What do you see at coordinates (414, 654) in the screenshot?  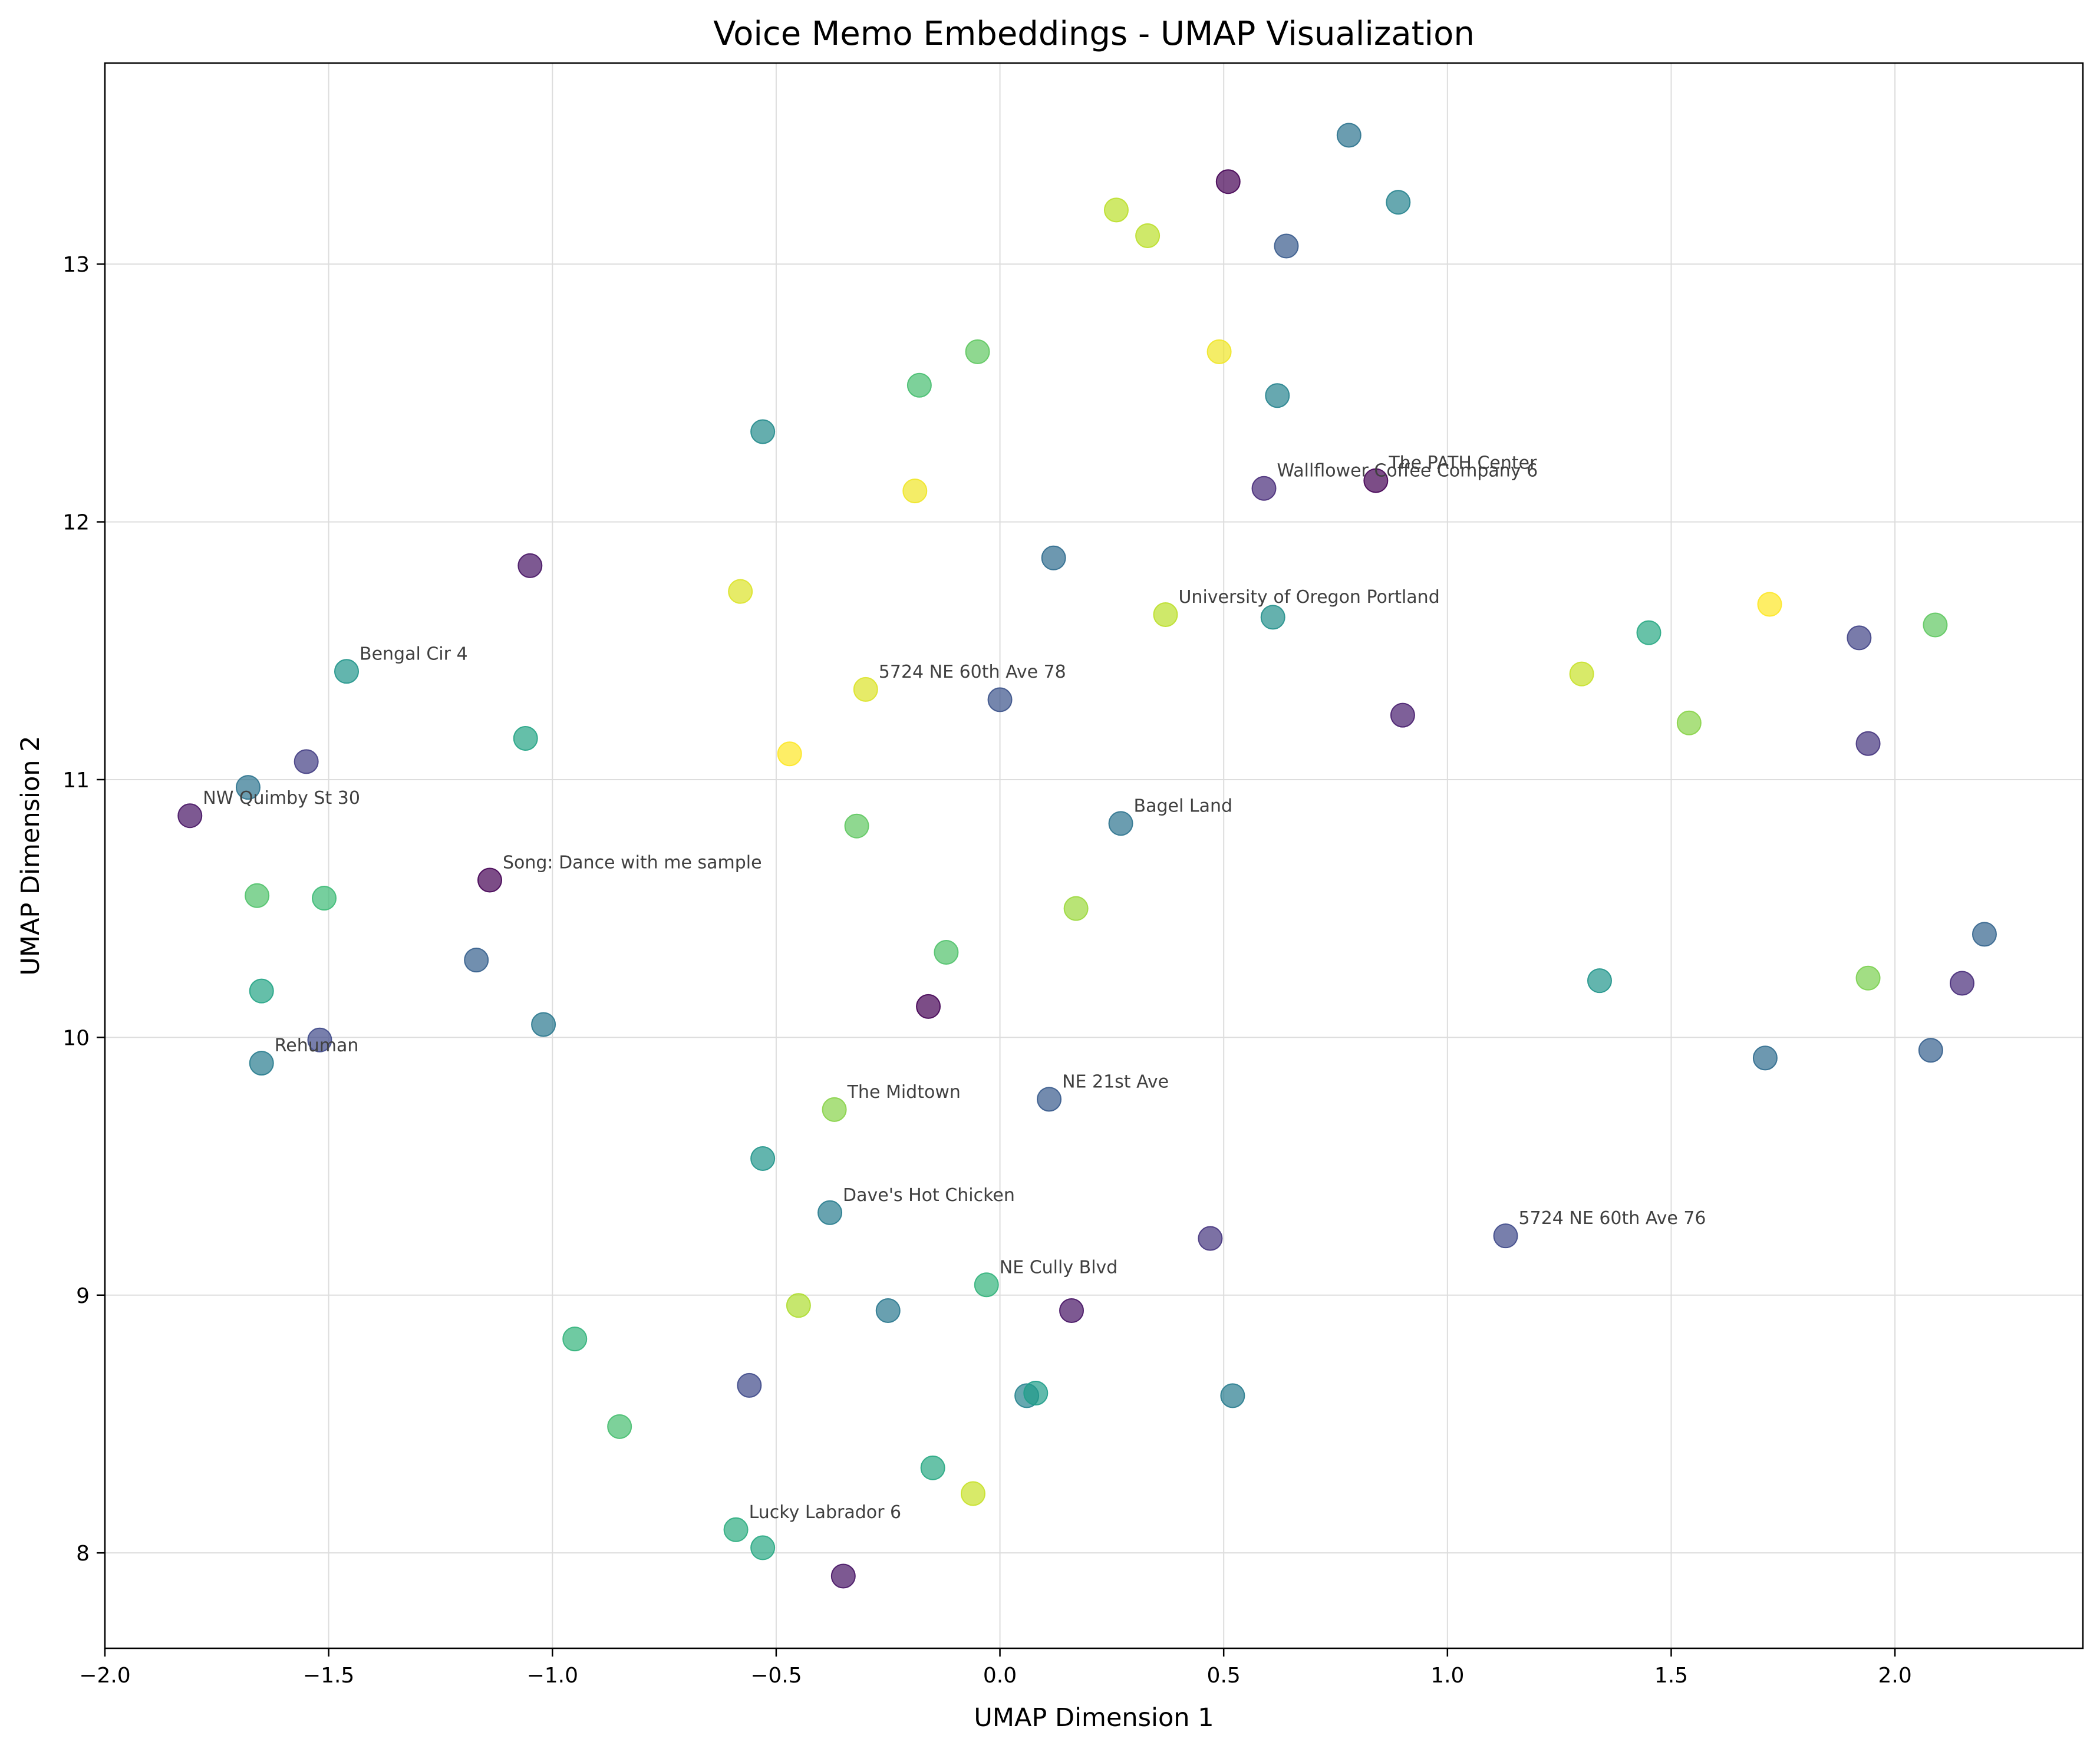 I see `point-annotation: Bengal Cir 4` at bounding box center [414, 654].